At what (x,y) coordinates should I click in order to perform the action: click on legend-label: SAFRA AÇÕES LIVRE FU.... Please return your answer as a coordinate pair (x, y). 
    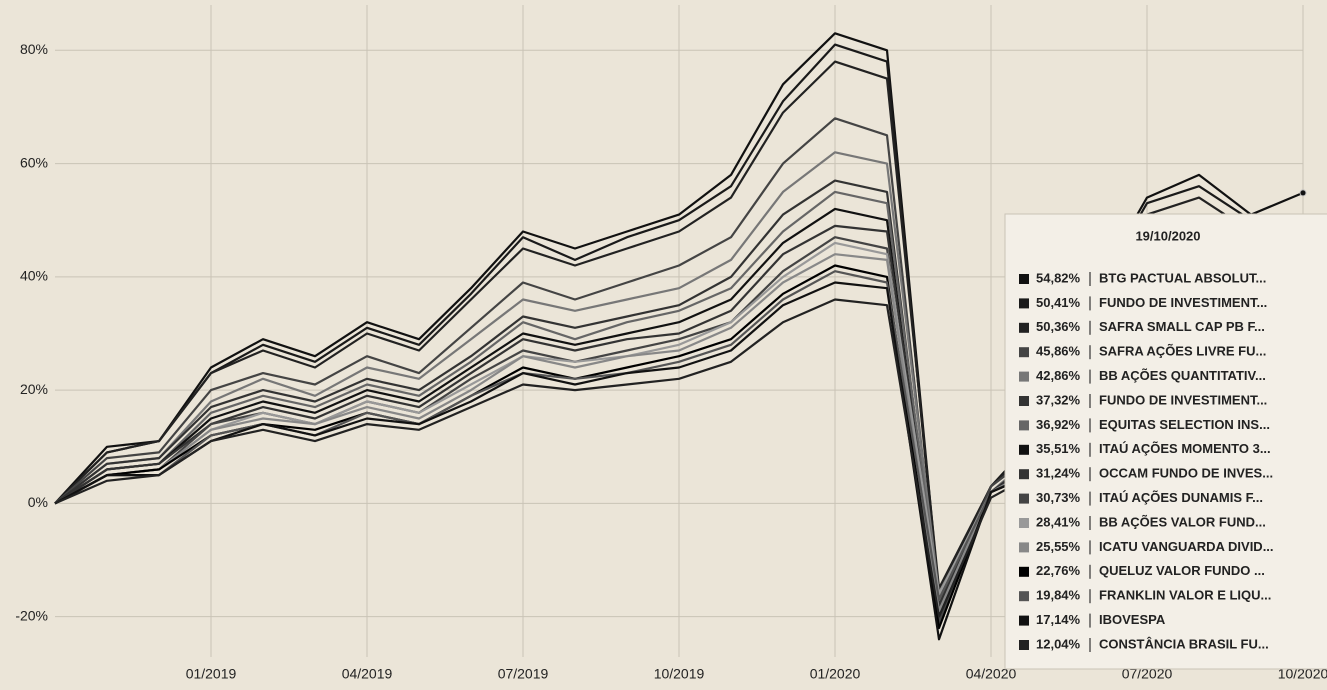
    Looking at the image, I should click on (1182, 351).